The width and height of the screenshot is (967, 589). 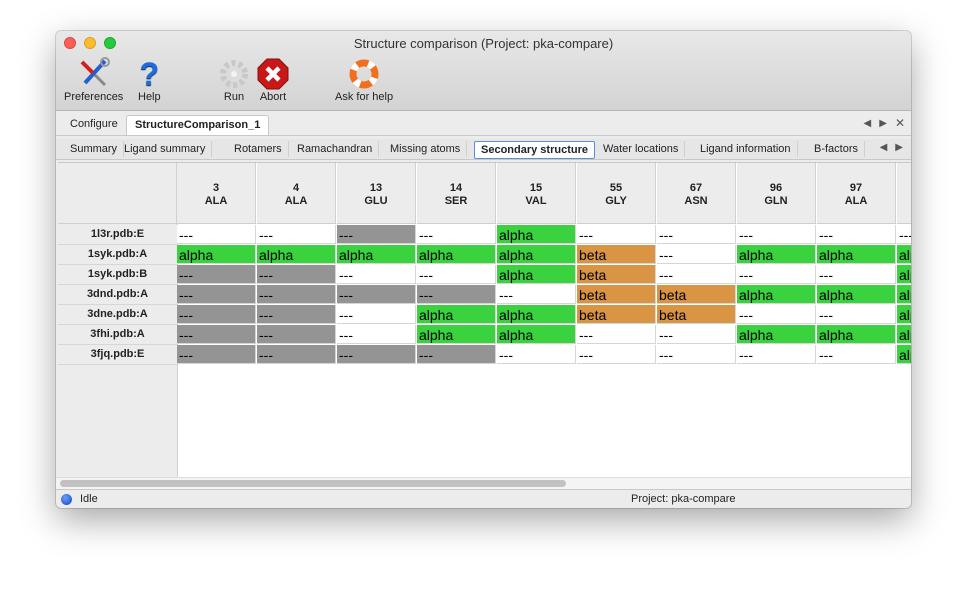 What do you see at coordinates (149, 80) in the screenshot?
I see `help-button: ? Help` at bounding box center [149, 80].